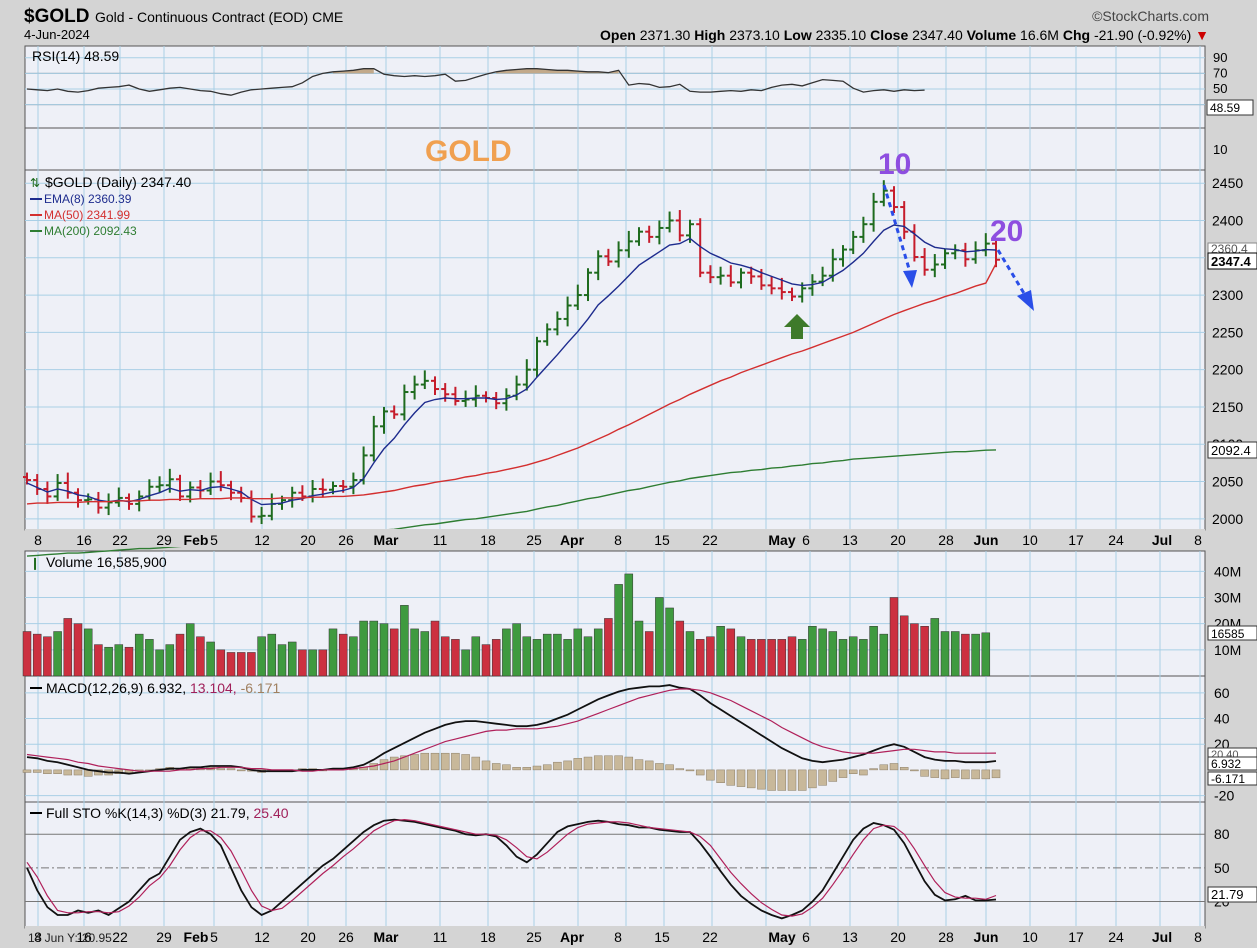  I want to click on low-value: 2335.10, so click(841, 35).